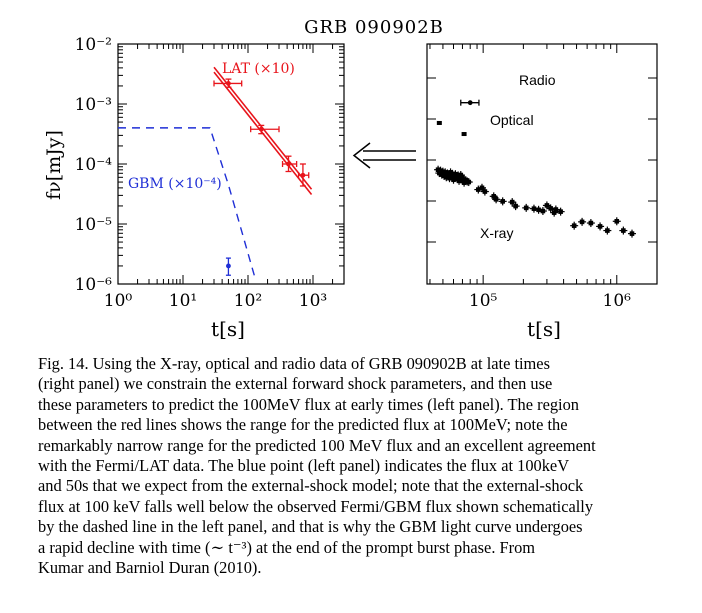  I want to click on left-axis-ticks, so click(231, 164).